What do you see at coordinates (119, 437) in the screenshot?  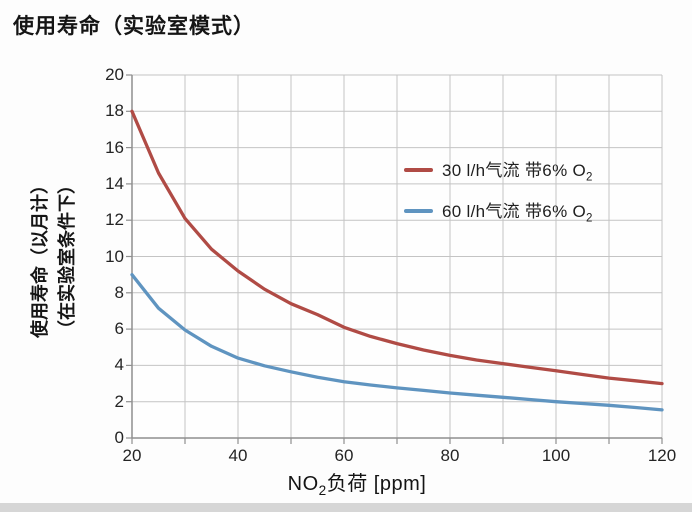 I see `y-tick-label: 0` at bounding box center [119, 437].